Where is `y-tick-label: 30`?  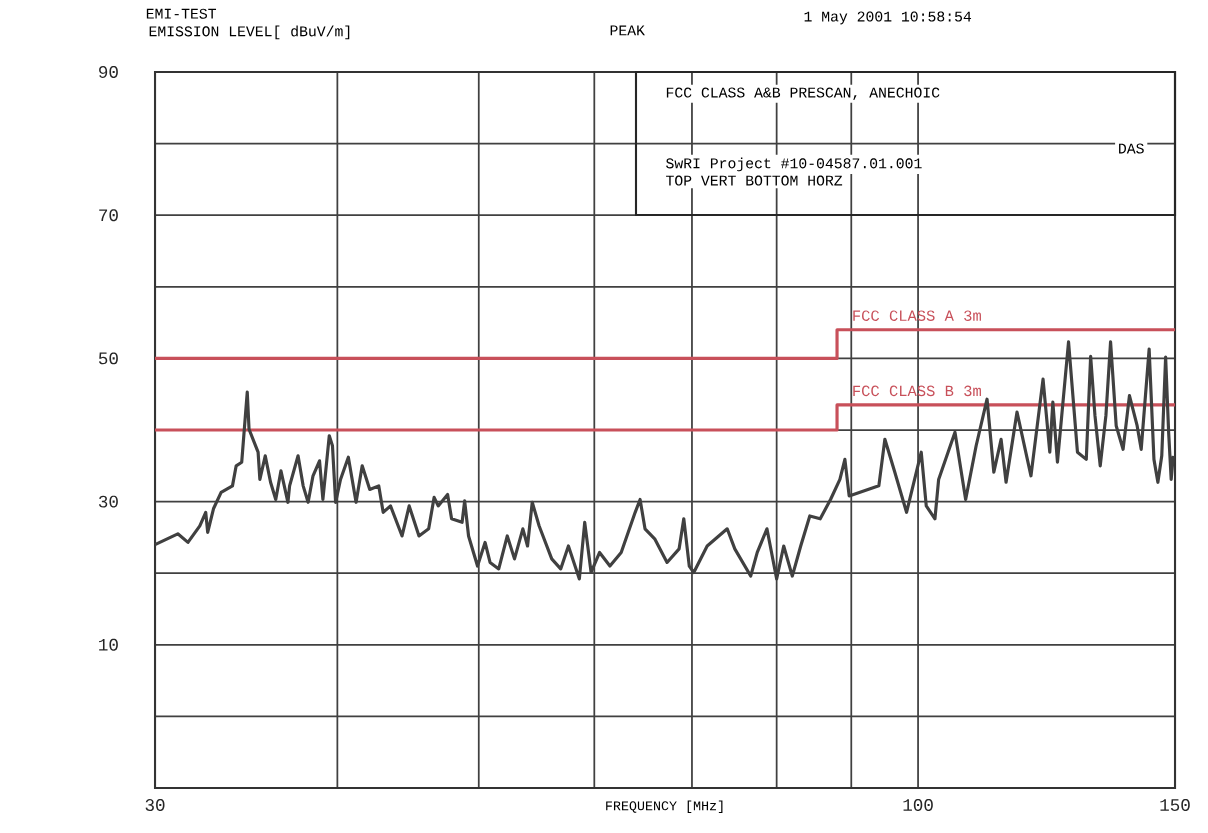
y-tick-label: 30 is located at coordinates (108, 501).